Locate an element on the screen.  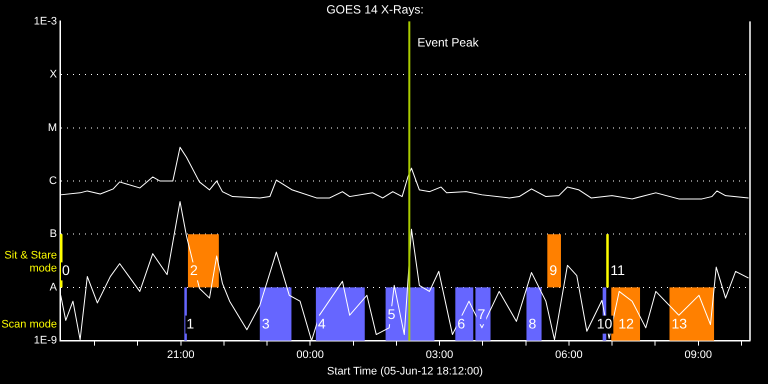
annotation: 1 is located at coordinates (190, 323).